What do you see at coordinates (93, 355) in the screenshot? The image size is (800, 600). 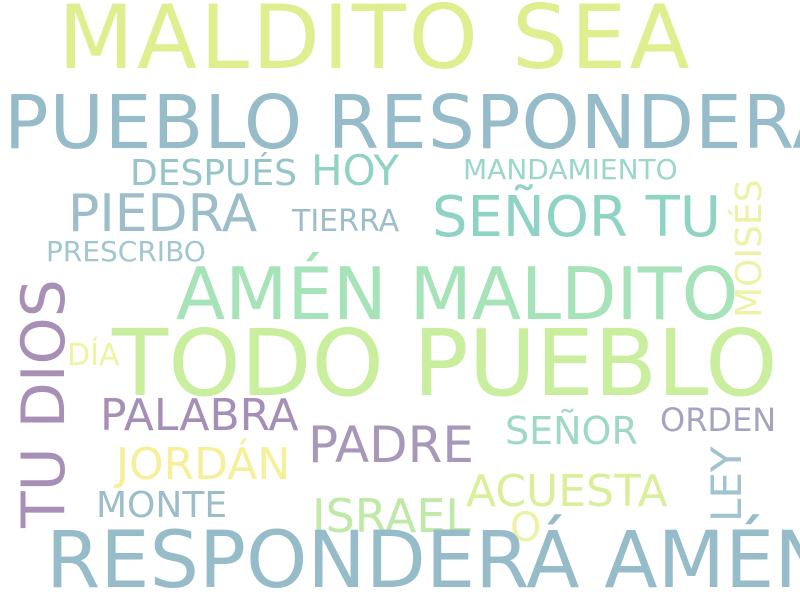 I see `word-dia: DÍA` at bounding box center [93, 355].